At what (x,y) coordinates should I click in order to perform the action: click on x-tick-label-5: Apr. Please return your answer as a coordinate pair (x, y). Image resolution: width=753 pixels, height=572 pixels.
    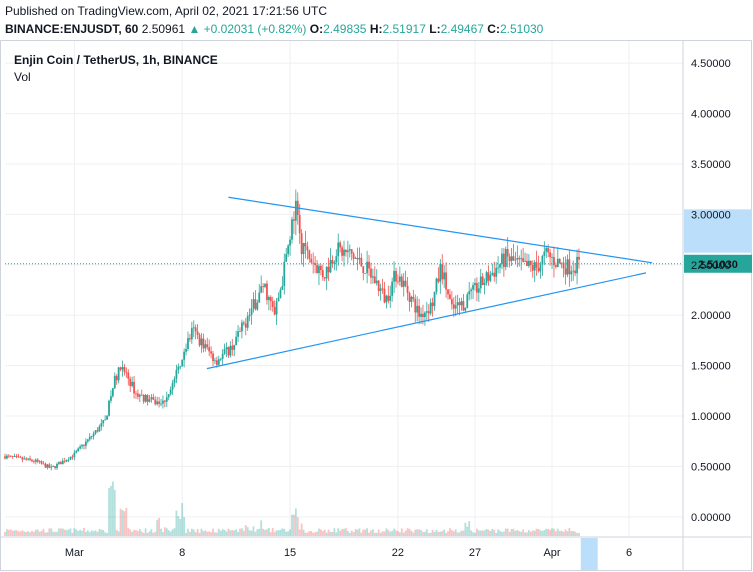
    Looking at the image, I should click on (551, 553).